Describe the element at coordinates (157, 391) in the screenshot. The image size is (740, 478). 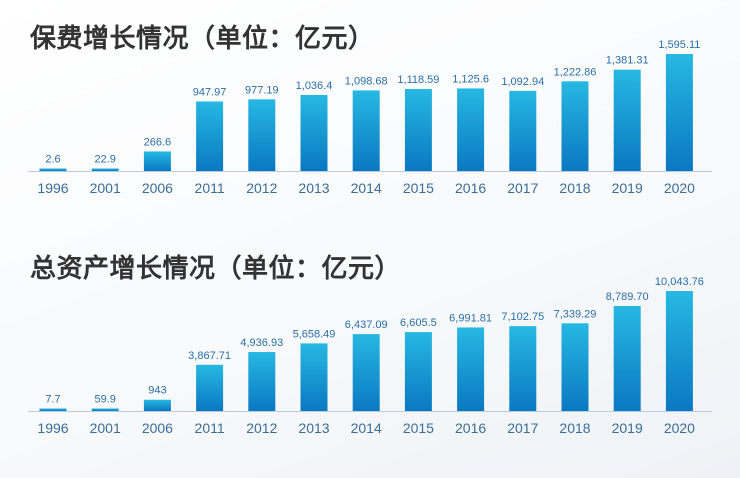
I see `data-label-2006: 943` at that location.